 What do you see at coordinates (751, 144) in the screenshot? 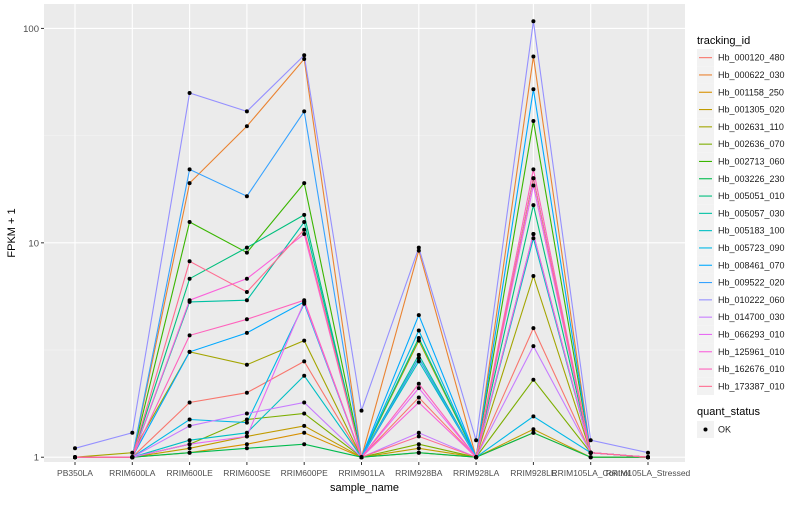
I see `legend-label: Hb_002636_070` at bounding box center [751, 144].